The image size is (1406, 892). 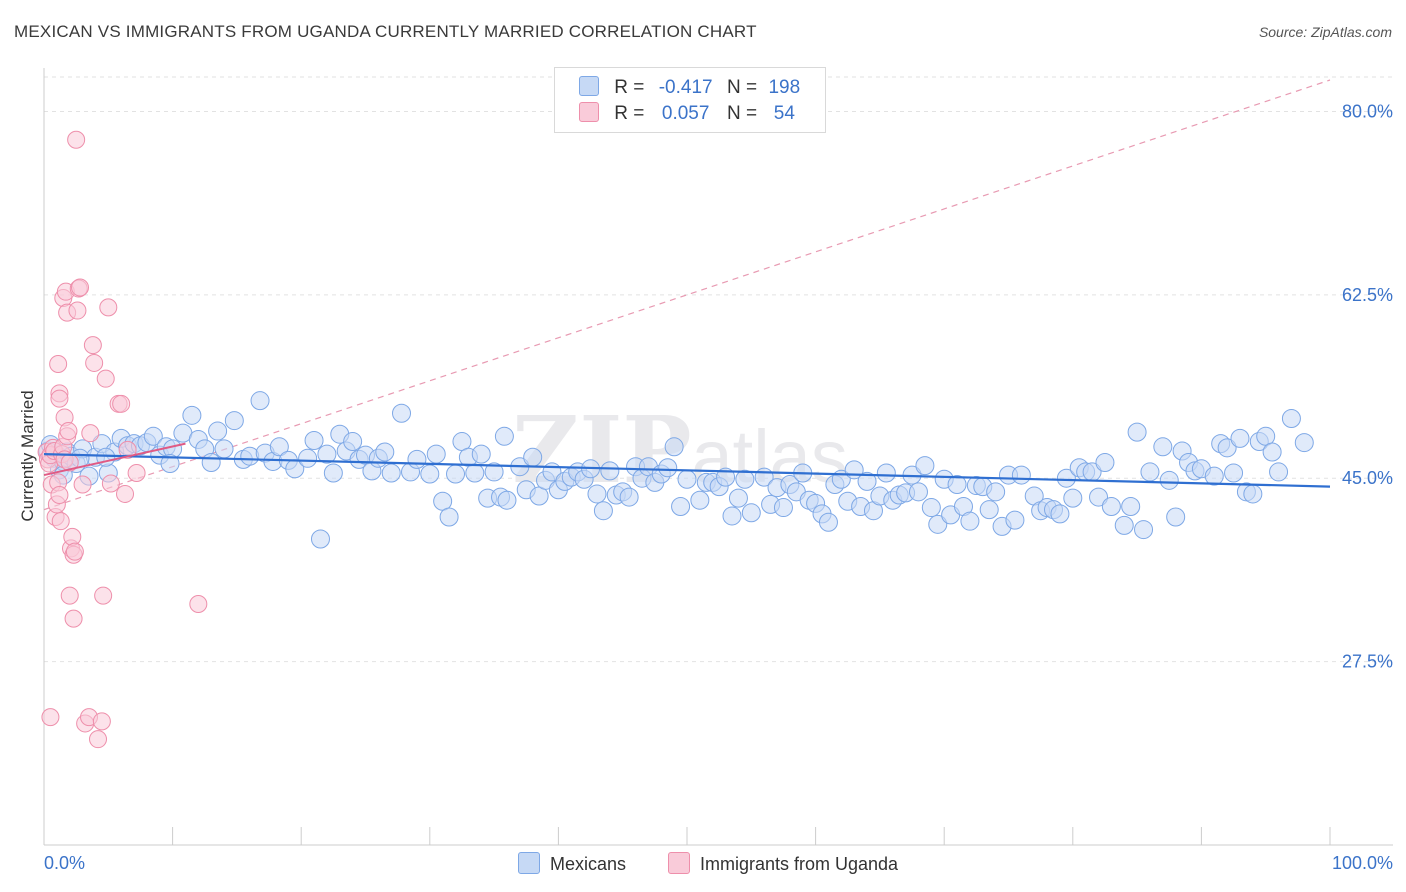 I want to click on y-tick-labels: 27.5% 45.0% 62.5% 80.0%, so click(x=1367, y=386).